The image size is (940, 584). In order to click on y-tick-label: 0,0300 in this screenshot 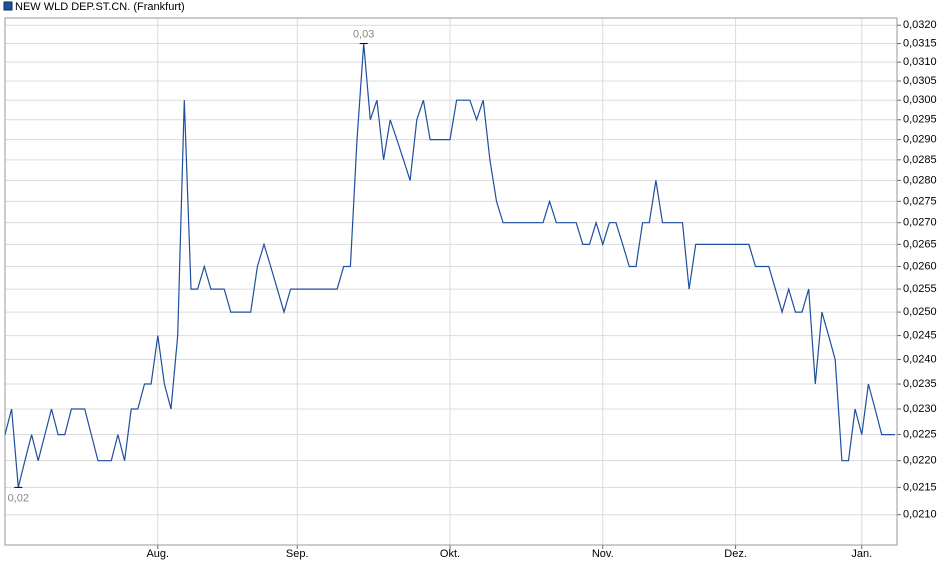, I will do `click(920, 100)`.